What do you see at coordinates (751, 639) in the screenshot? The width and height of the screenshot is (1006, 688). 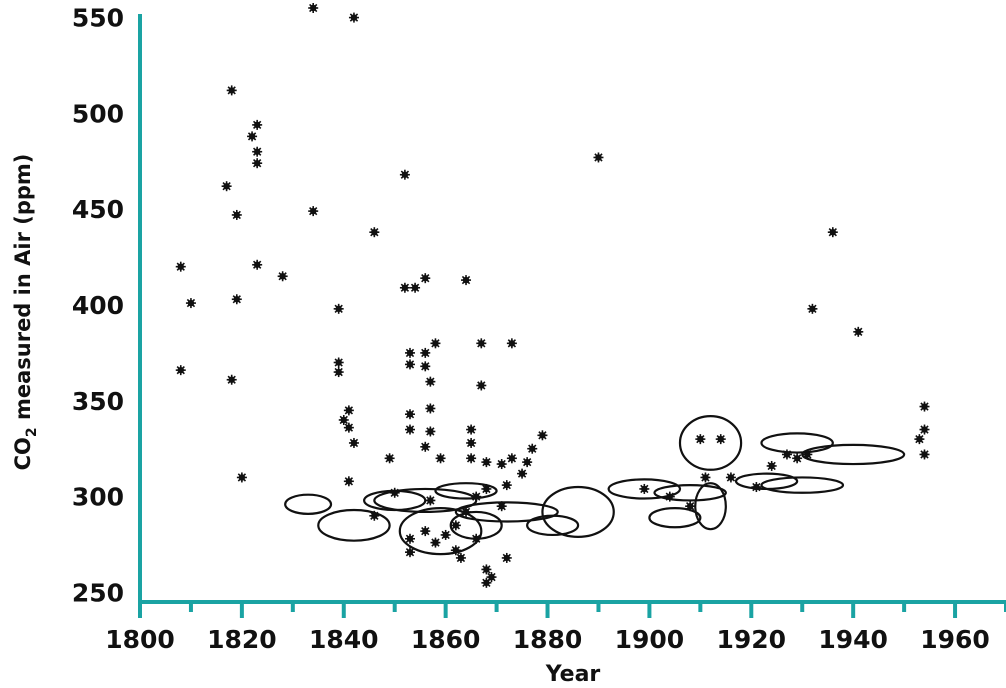 I see `x-tick-label: 1920` at bounding box center [751, 639].